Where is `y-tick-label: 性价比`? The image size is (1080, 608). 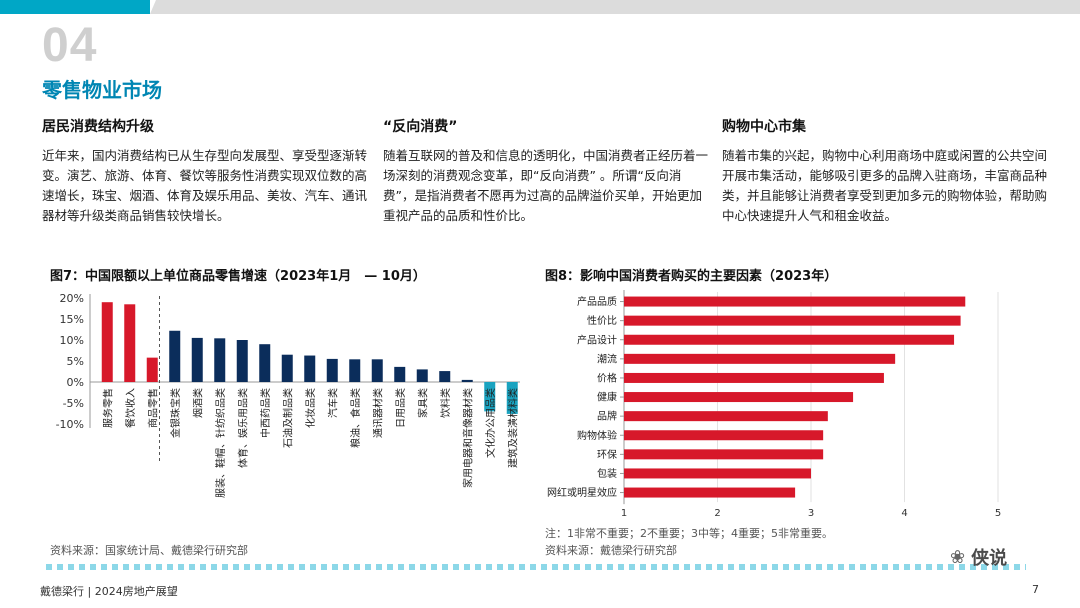
y-tick-label: 性价比 is located at coordinates (602, 320).